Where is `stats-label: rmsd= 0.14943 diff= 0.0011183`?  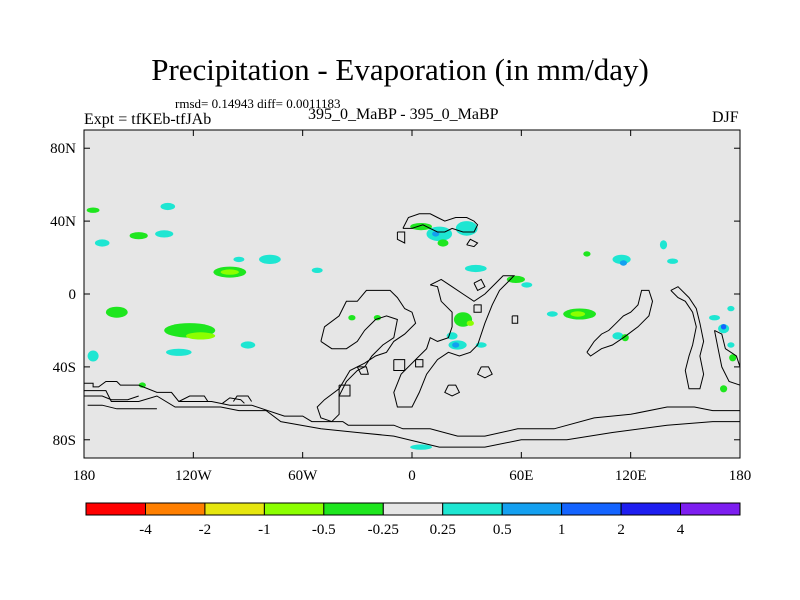 stats-label: rmsd= 0.14943 diff= 0.0011183 is located at coordinates (258, 103).